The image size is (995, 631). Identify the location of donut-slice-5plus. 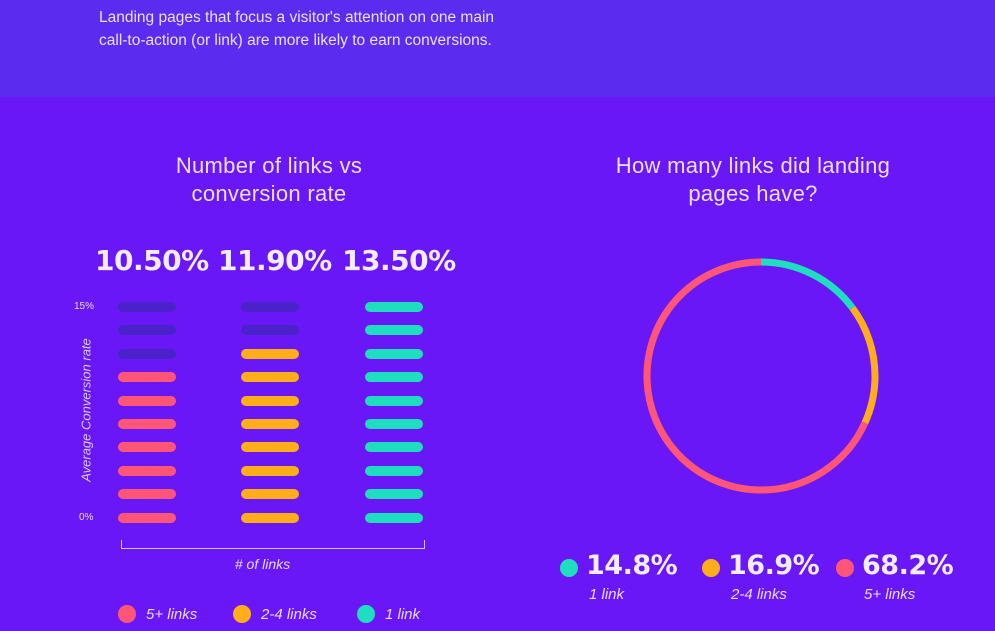
(761, 376).